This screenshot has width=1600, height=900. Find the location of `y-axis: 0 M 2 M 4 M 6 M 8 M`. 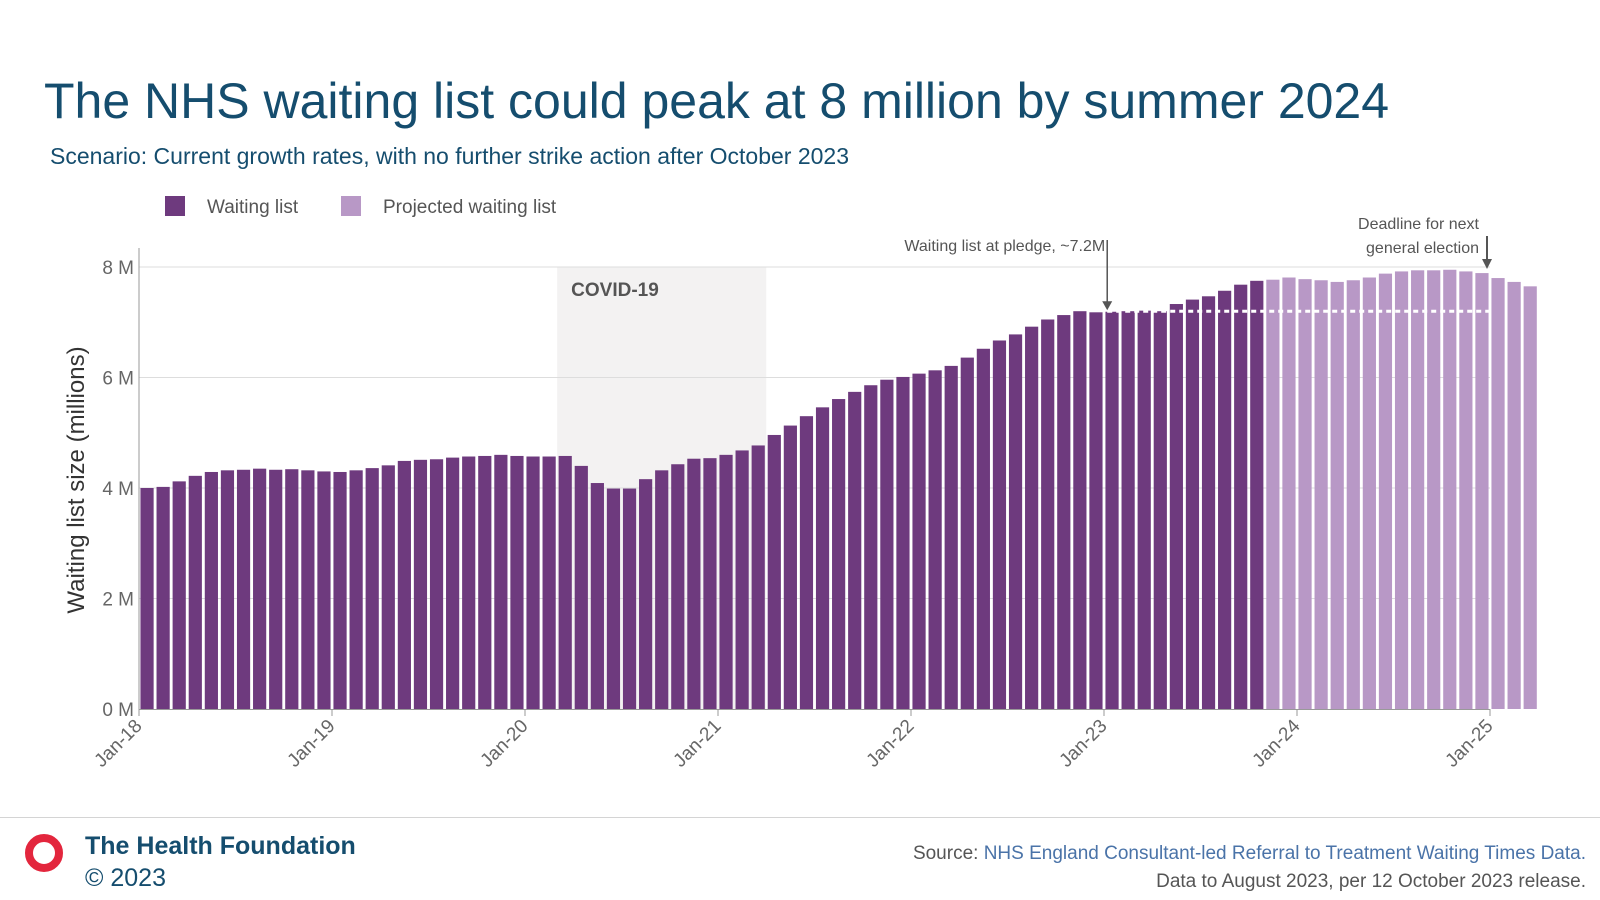

y-axis: 0 M 2 M 4 M 6 M 8 M is located at coordinates (121, 484).